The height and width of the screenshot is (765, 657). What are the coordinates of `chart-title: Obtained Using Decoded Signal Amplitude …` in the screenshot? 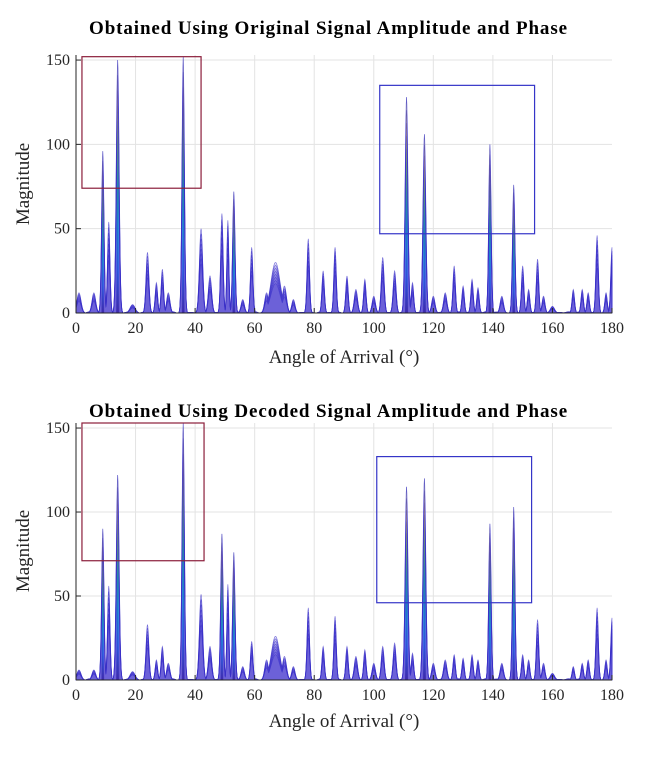 It's located at (328, 411).